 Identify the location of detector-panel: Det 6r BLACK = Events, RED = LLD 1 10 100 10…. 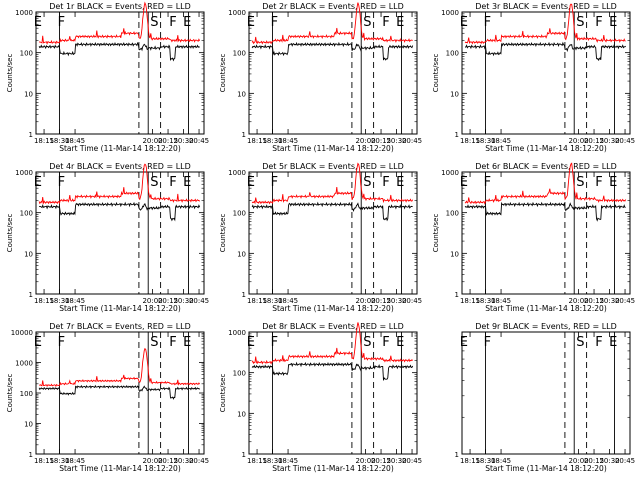
(533, 237).